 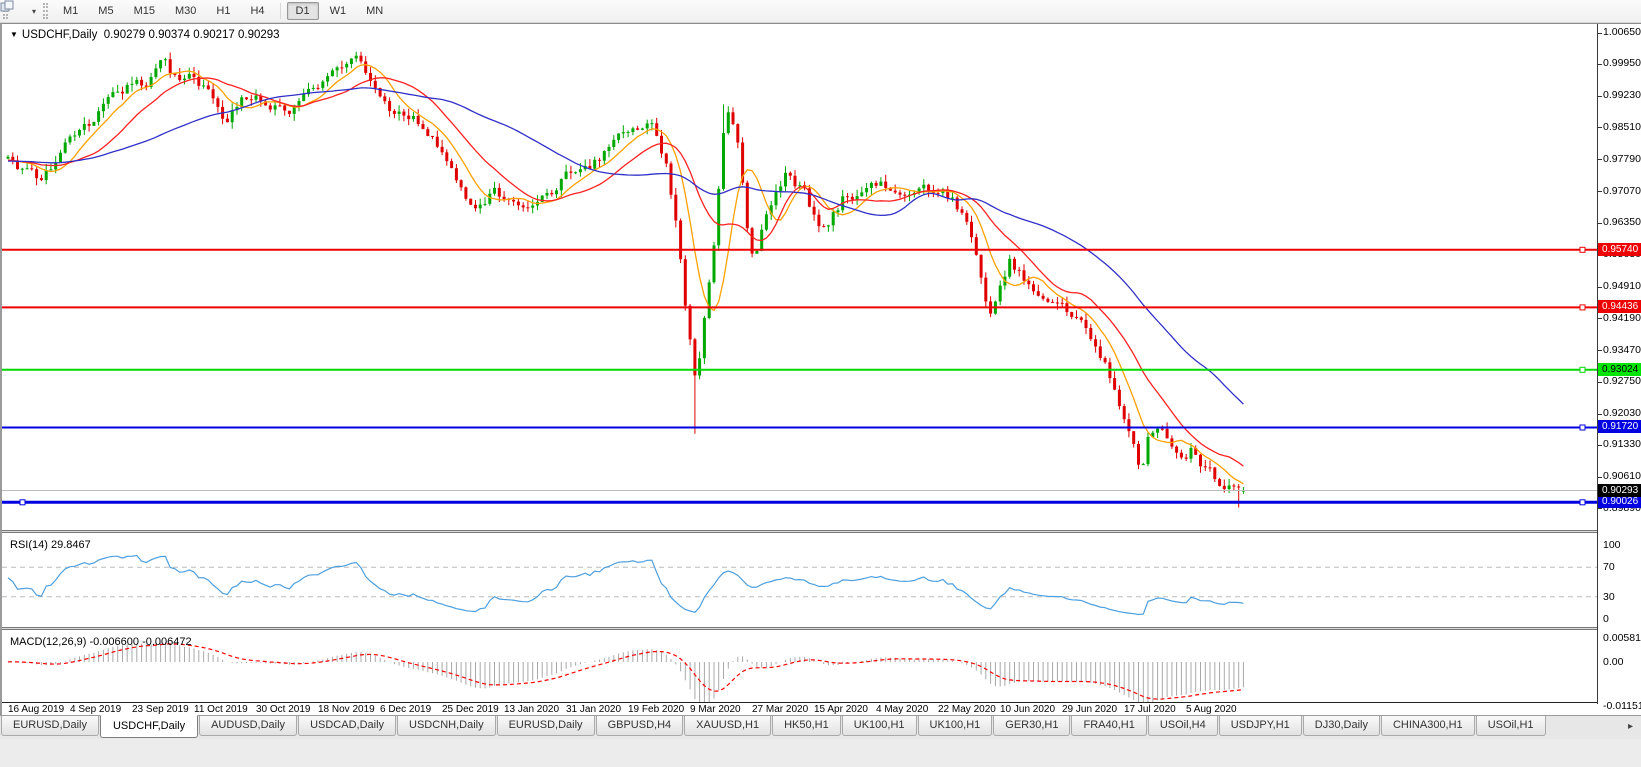 I want to click on price-level-tag: 0.91720, so click(x=1619, y=426).